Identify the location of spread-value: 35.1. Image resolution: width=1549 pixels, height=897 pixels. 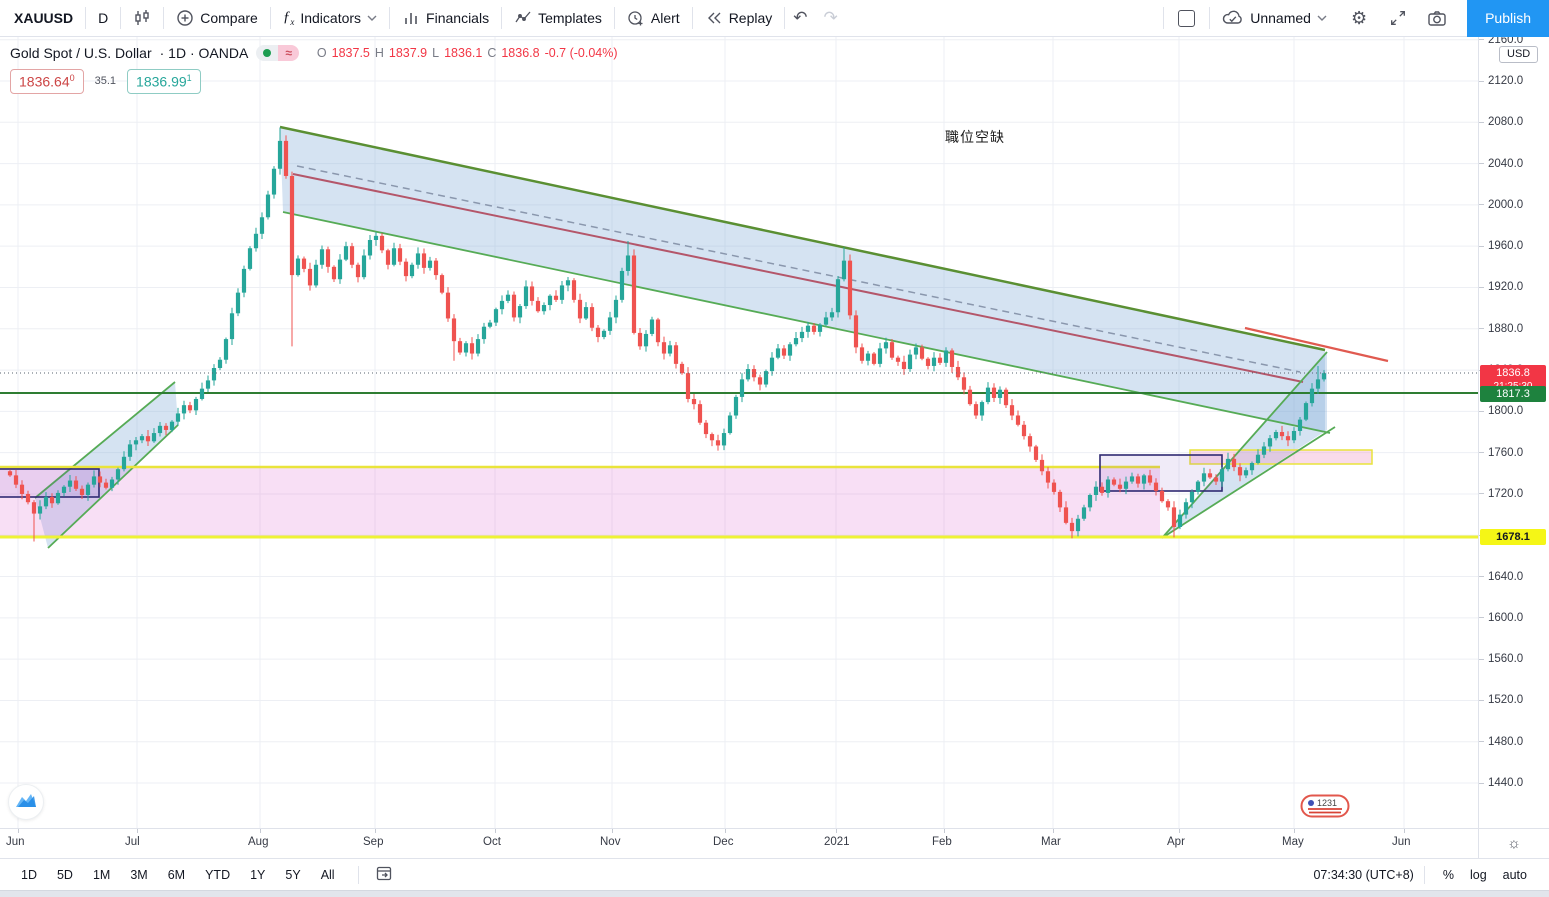
(105, 81).